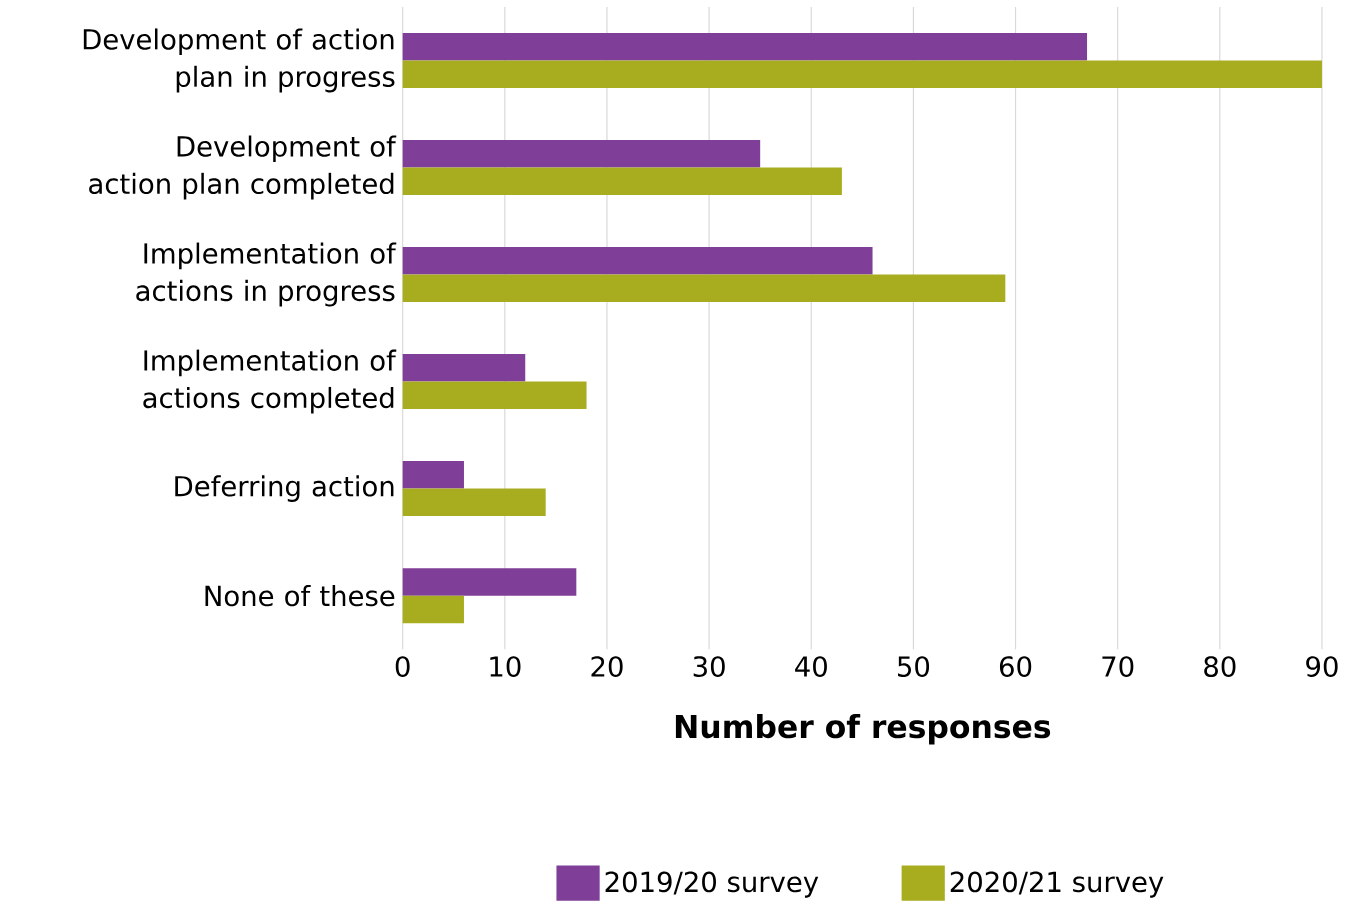 This screenshot has width=1346, height=905. I want to click on x-tick-label: 40, so click(811, 667).